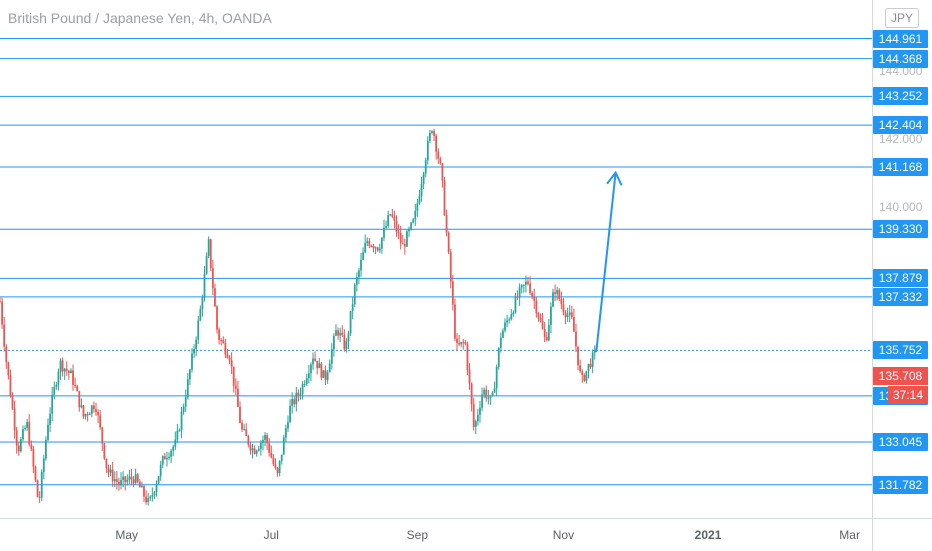 Image resolution: width=932 pixels, height=551 pixels. What do you see at coordinates (606, 262) in the screenshot?
I see `projection-arrow-shaft` at bounding box center [606, 262].